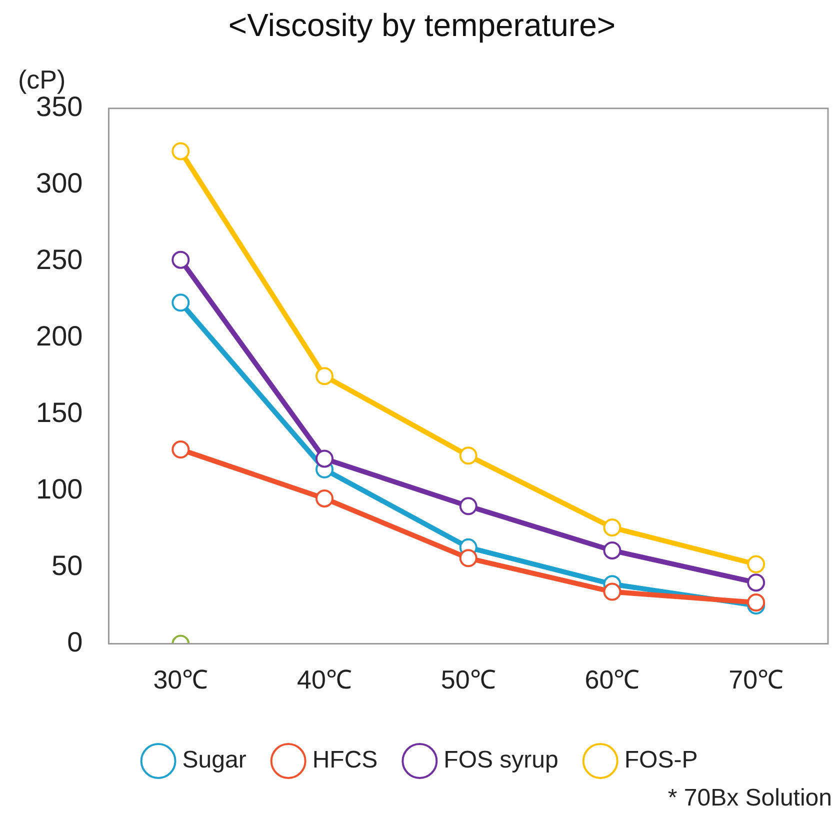 Image resolution: width=838 pixels, height=813 pixels. Describe the element at coordinates (59, 183) in the screenshot. I see `y-tick-label: 300` at that location.